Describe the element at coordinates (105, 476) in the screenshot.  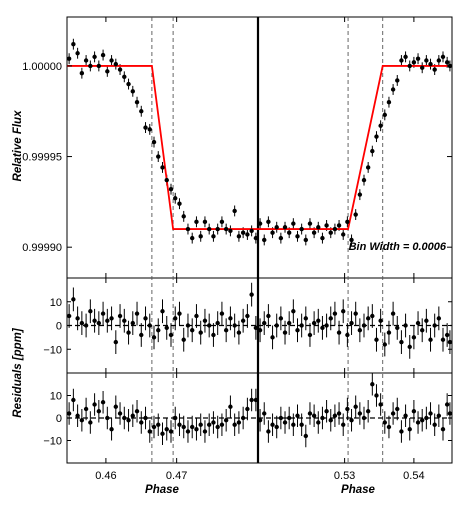
I see `xtick-label-left-0: 0.46` at that location.